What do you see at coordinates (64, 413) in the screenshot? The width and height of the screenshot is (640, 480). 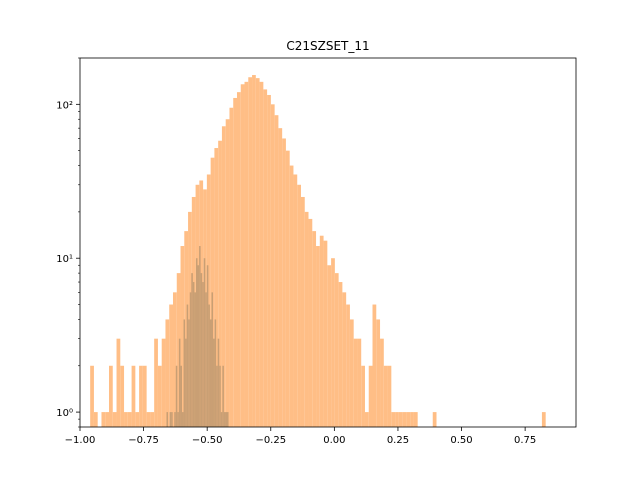 I see `y-tick-label: 10⁰` at bounding box center [64, 413].